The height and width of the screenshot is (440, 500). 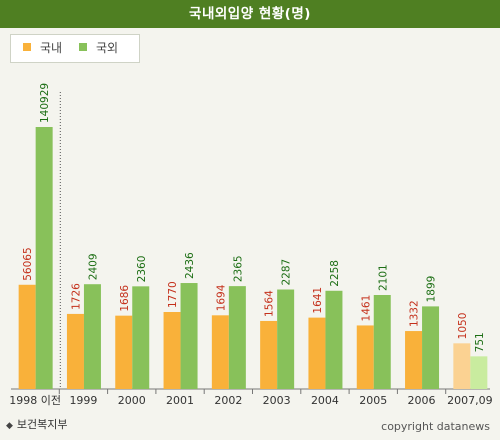 What do you see at coordinates (470, 400) in the screenshot?
I see `x-tick-label-9: 2007,09` at bounding box center [470, 400].